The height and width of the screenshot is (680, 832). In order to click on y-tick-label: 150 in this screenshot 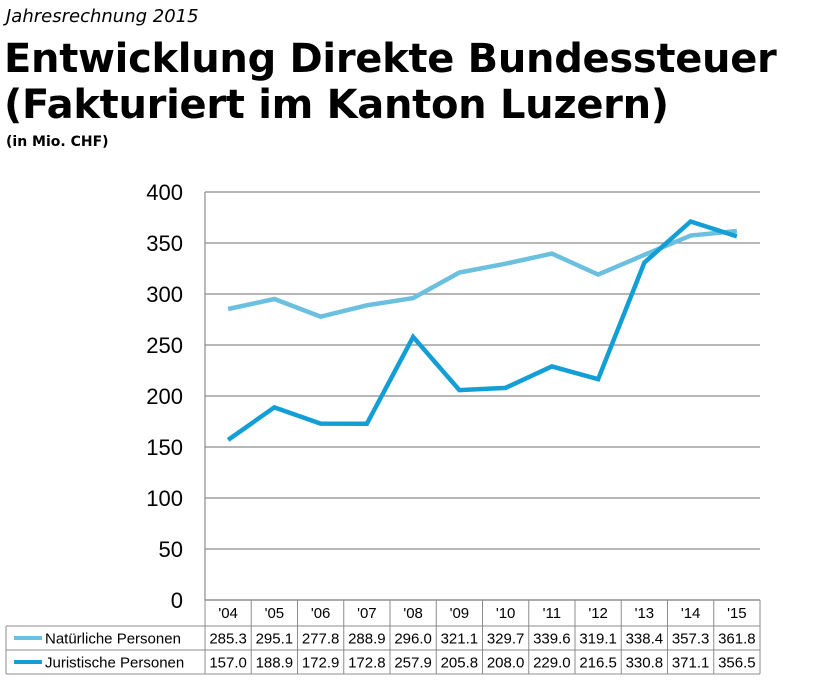, I will do `click(164, 447)`.